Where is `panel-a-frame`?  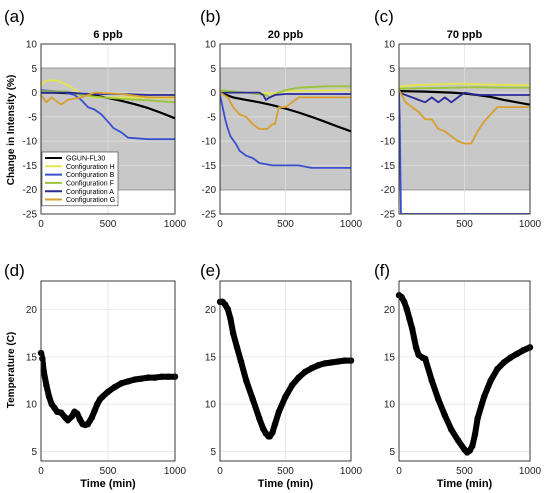 panel-a-frame is located at coordinates (108, 129).